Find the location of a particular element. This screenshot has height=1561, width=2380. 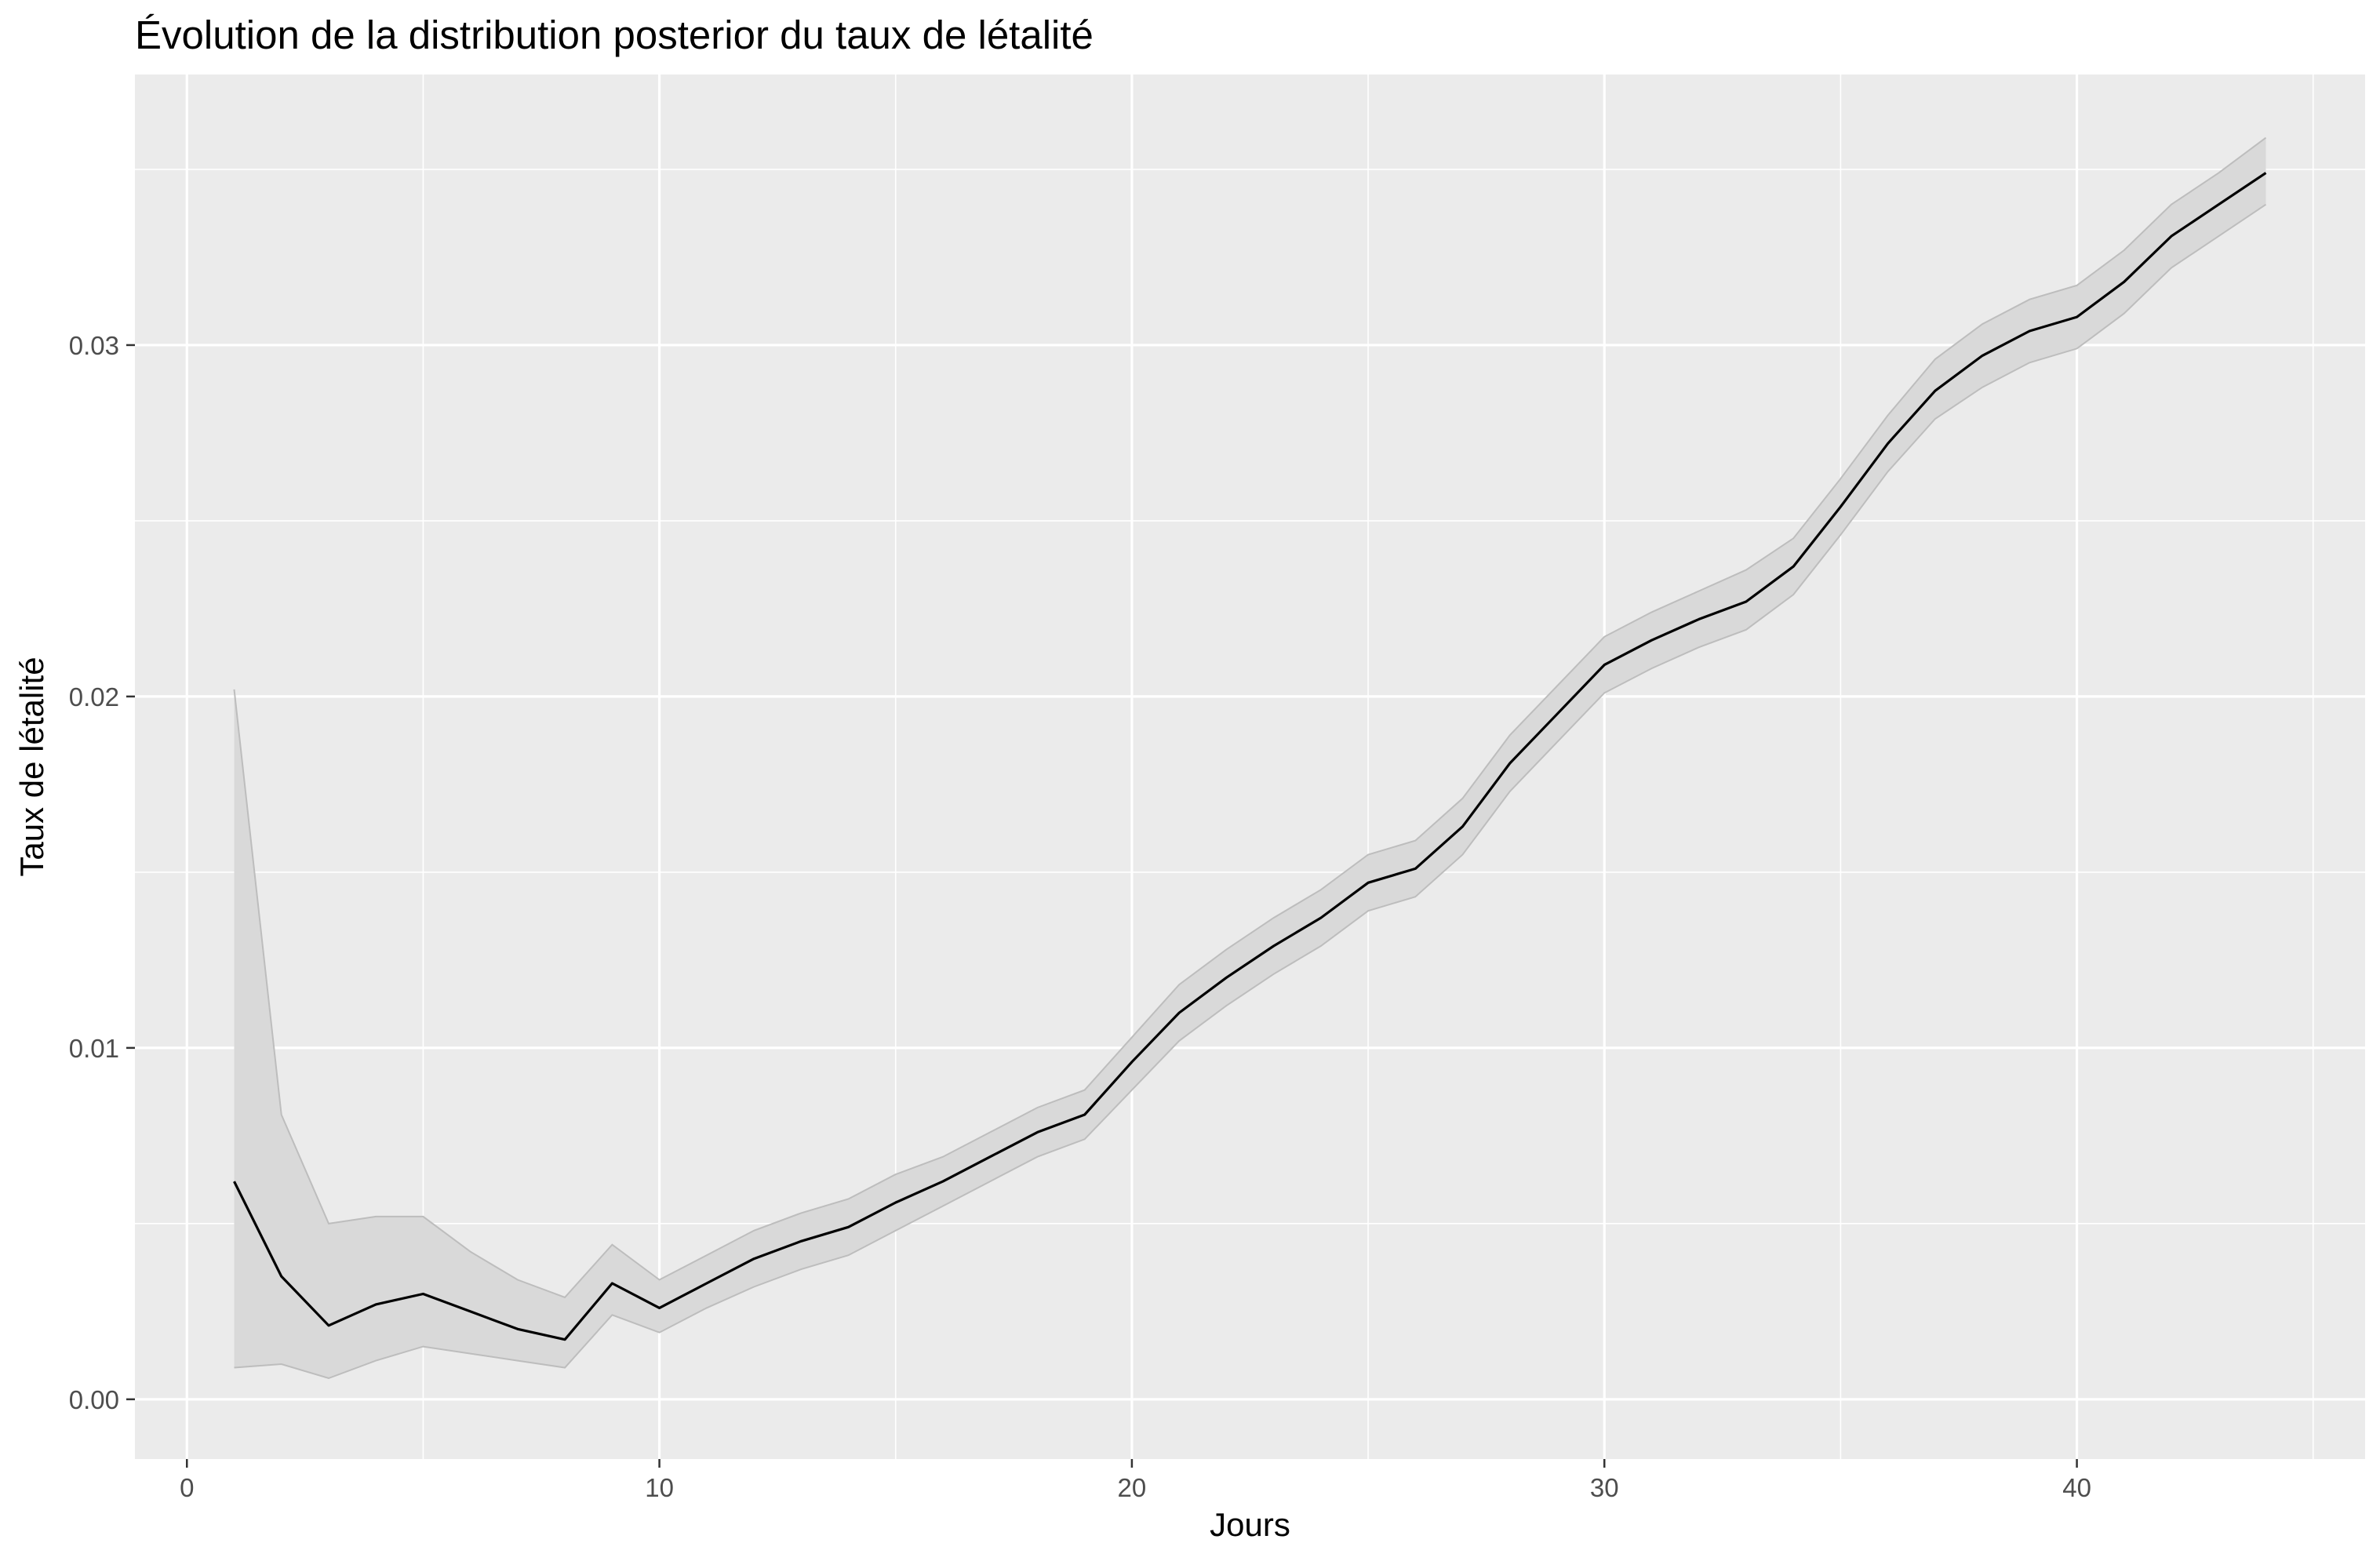

y-tick-label: 0.01 is located at coordinates (94, 1048).